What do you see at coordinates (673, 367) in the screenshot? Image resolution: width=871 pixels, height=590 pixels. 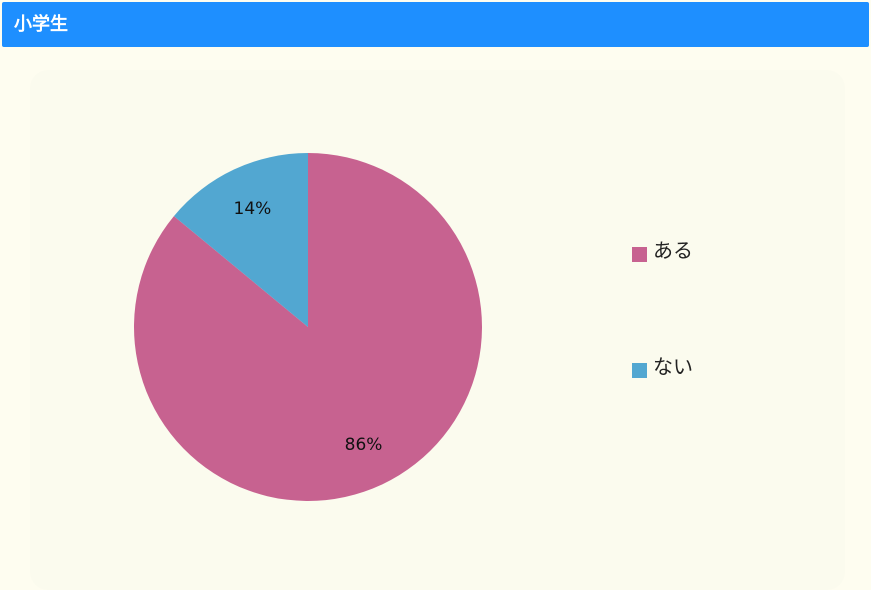 I see `legend-label: ない` at bounding box center [673, 367].